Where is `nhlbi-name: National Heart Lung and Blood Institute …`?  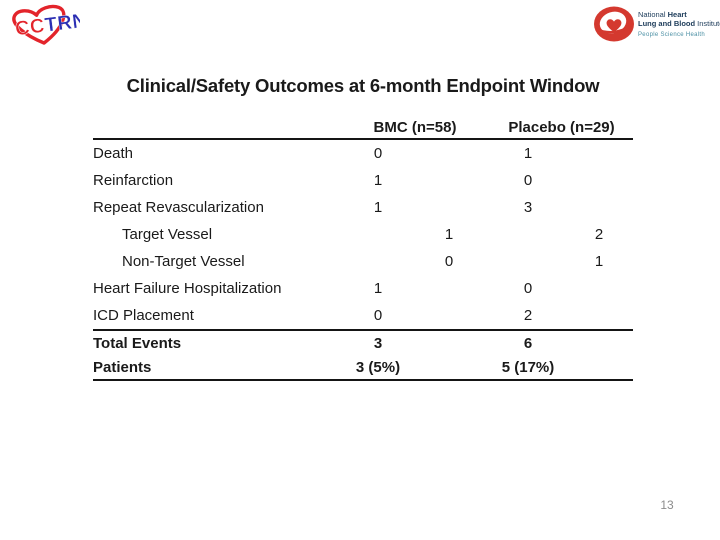 nhlbi-name: National Heart Lung and Blood Institute … is located at coordinates (679, 22).